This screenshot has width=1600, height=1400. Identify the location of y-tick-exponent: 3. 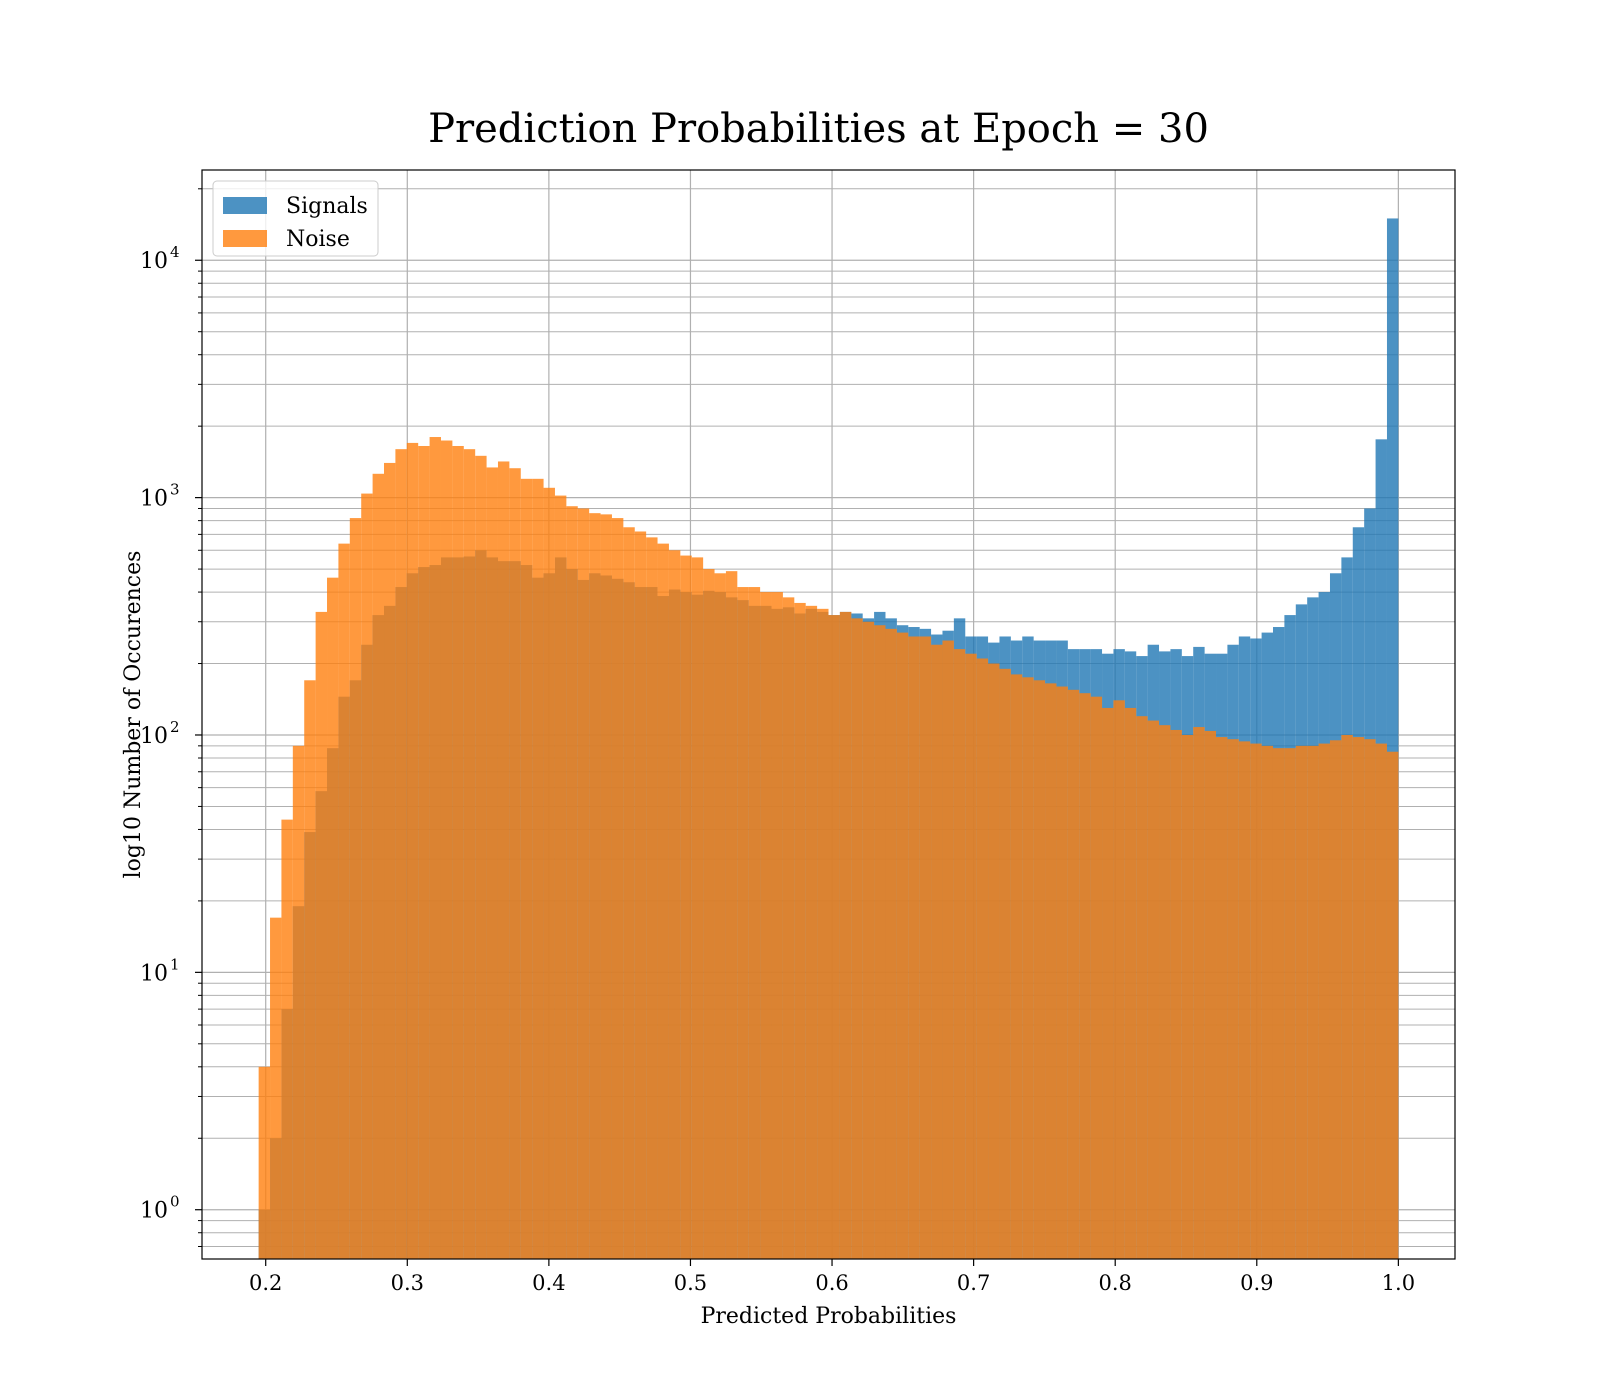
(175, 490).